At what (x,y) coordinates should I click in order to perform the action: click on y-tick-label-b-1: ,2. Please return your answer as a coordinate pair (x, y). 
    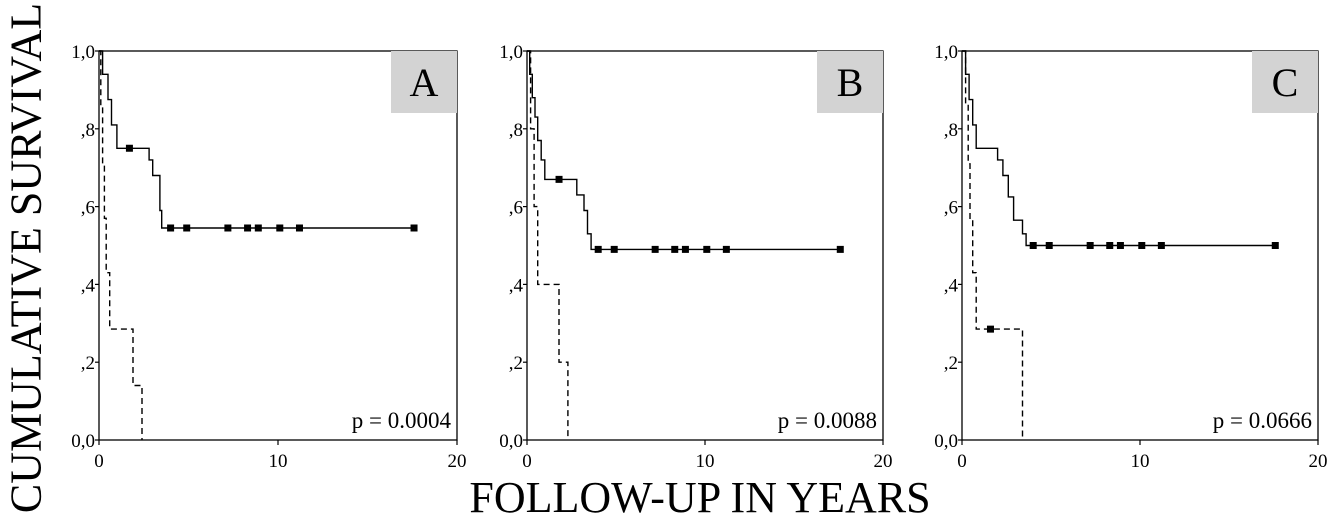
    Looking at the image, I should click on (516, 363).